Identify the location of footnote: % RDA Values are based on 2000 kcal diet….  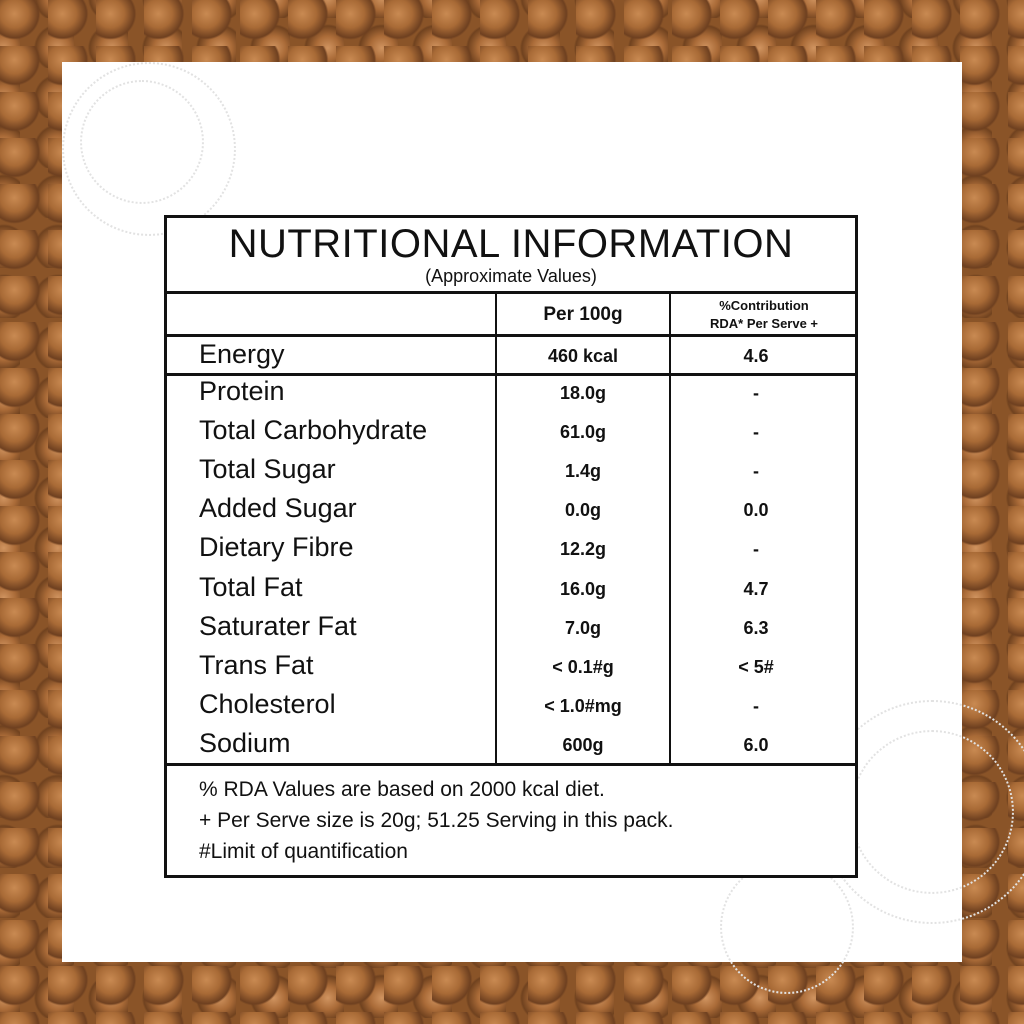
(402, 789).